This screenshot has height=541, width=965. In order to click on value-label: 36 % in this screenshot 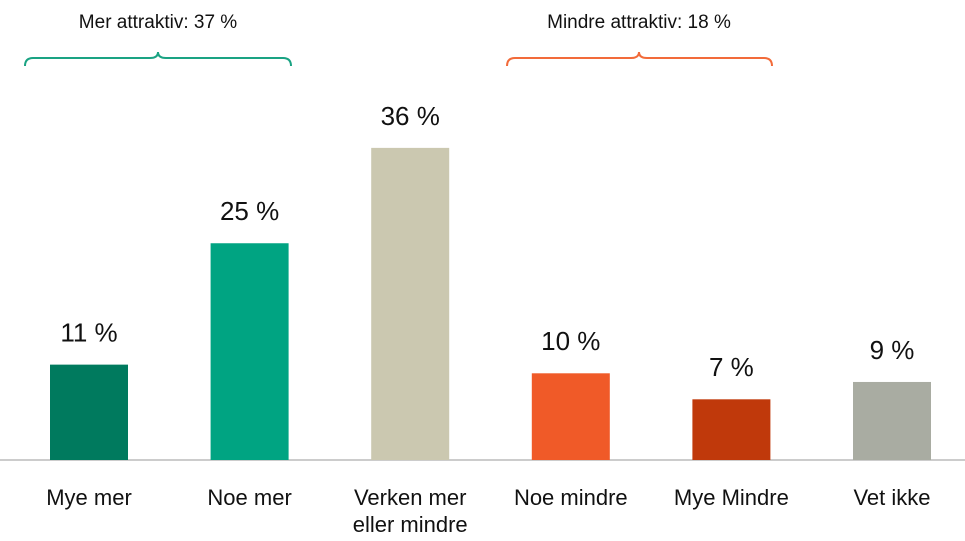, I will do `click(410, 116)`.